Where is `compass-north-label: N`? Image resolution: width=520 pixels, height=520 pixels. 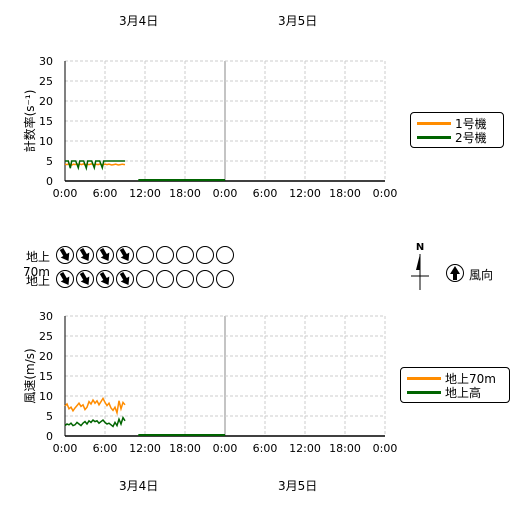
compass-north-label: N is located at coordinates (420, 247).